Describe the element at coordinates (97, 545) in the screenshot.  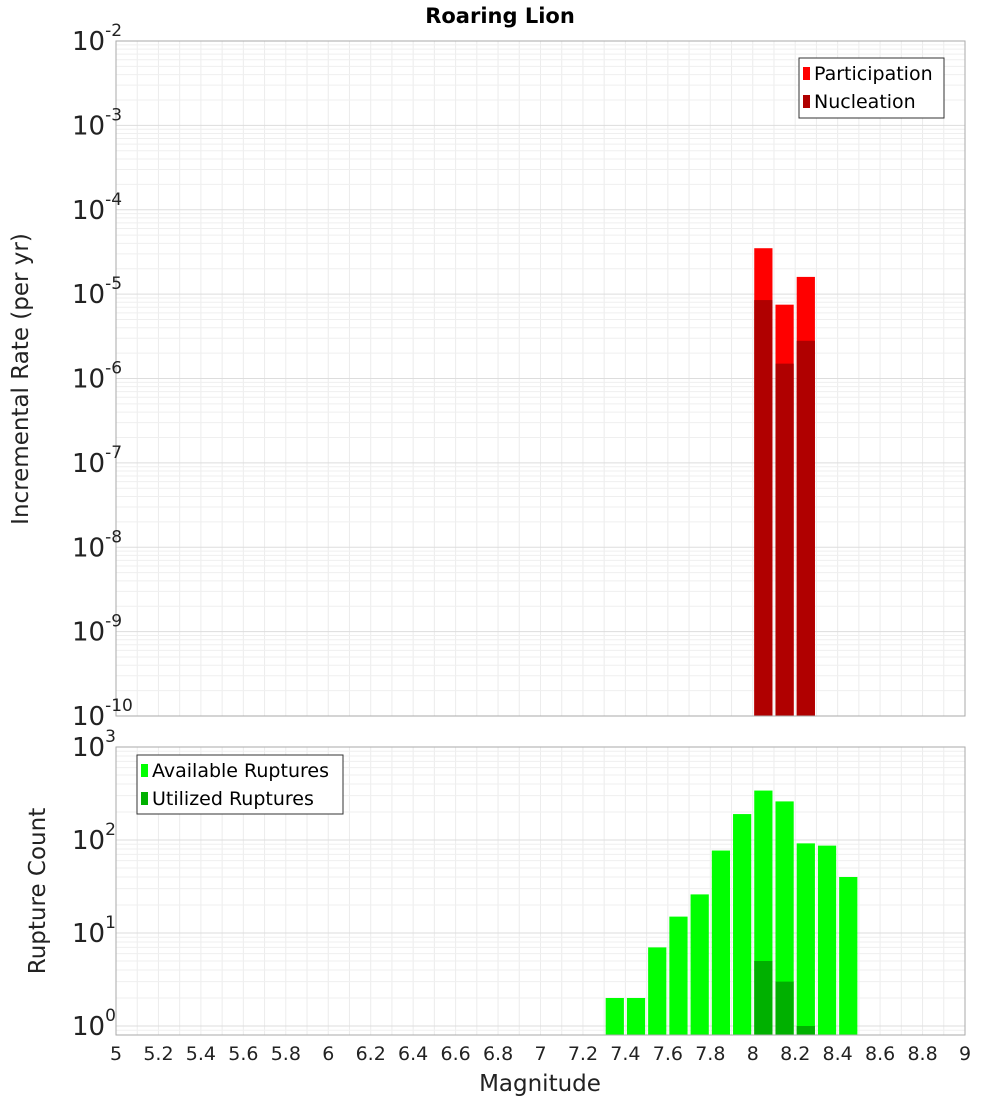
I see `rate-y-tick-label: 10⁻⁸` at that location.